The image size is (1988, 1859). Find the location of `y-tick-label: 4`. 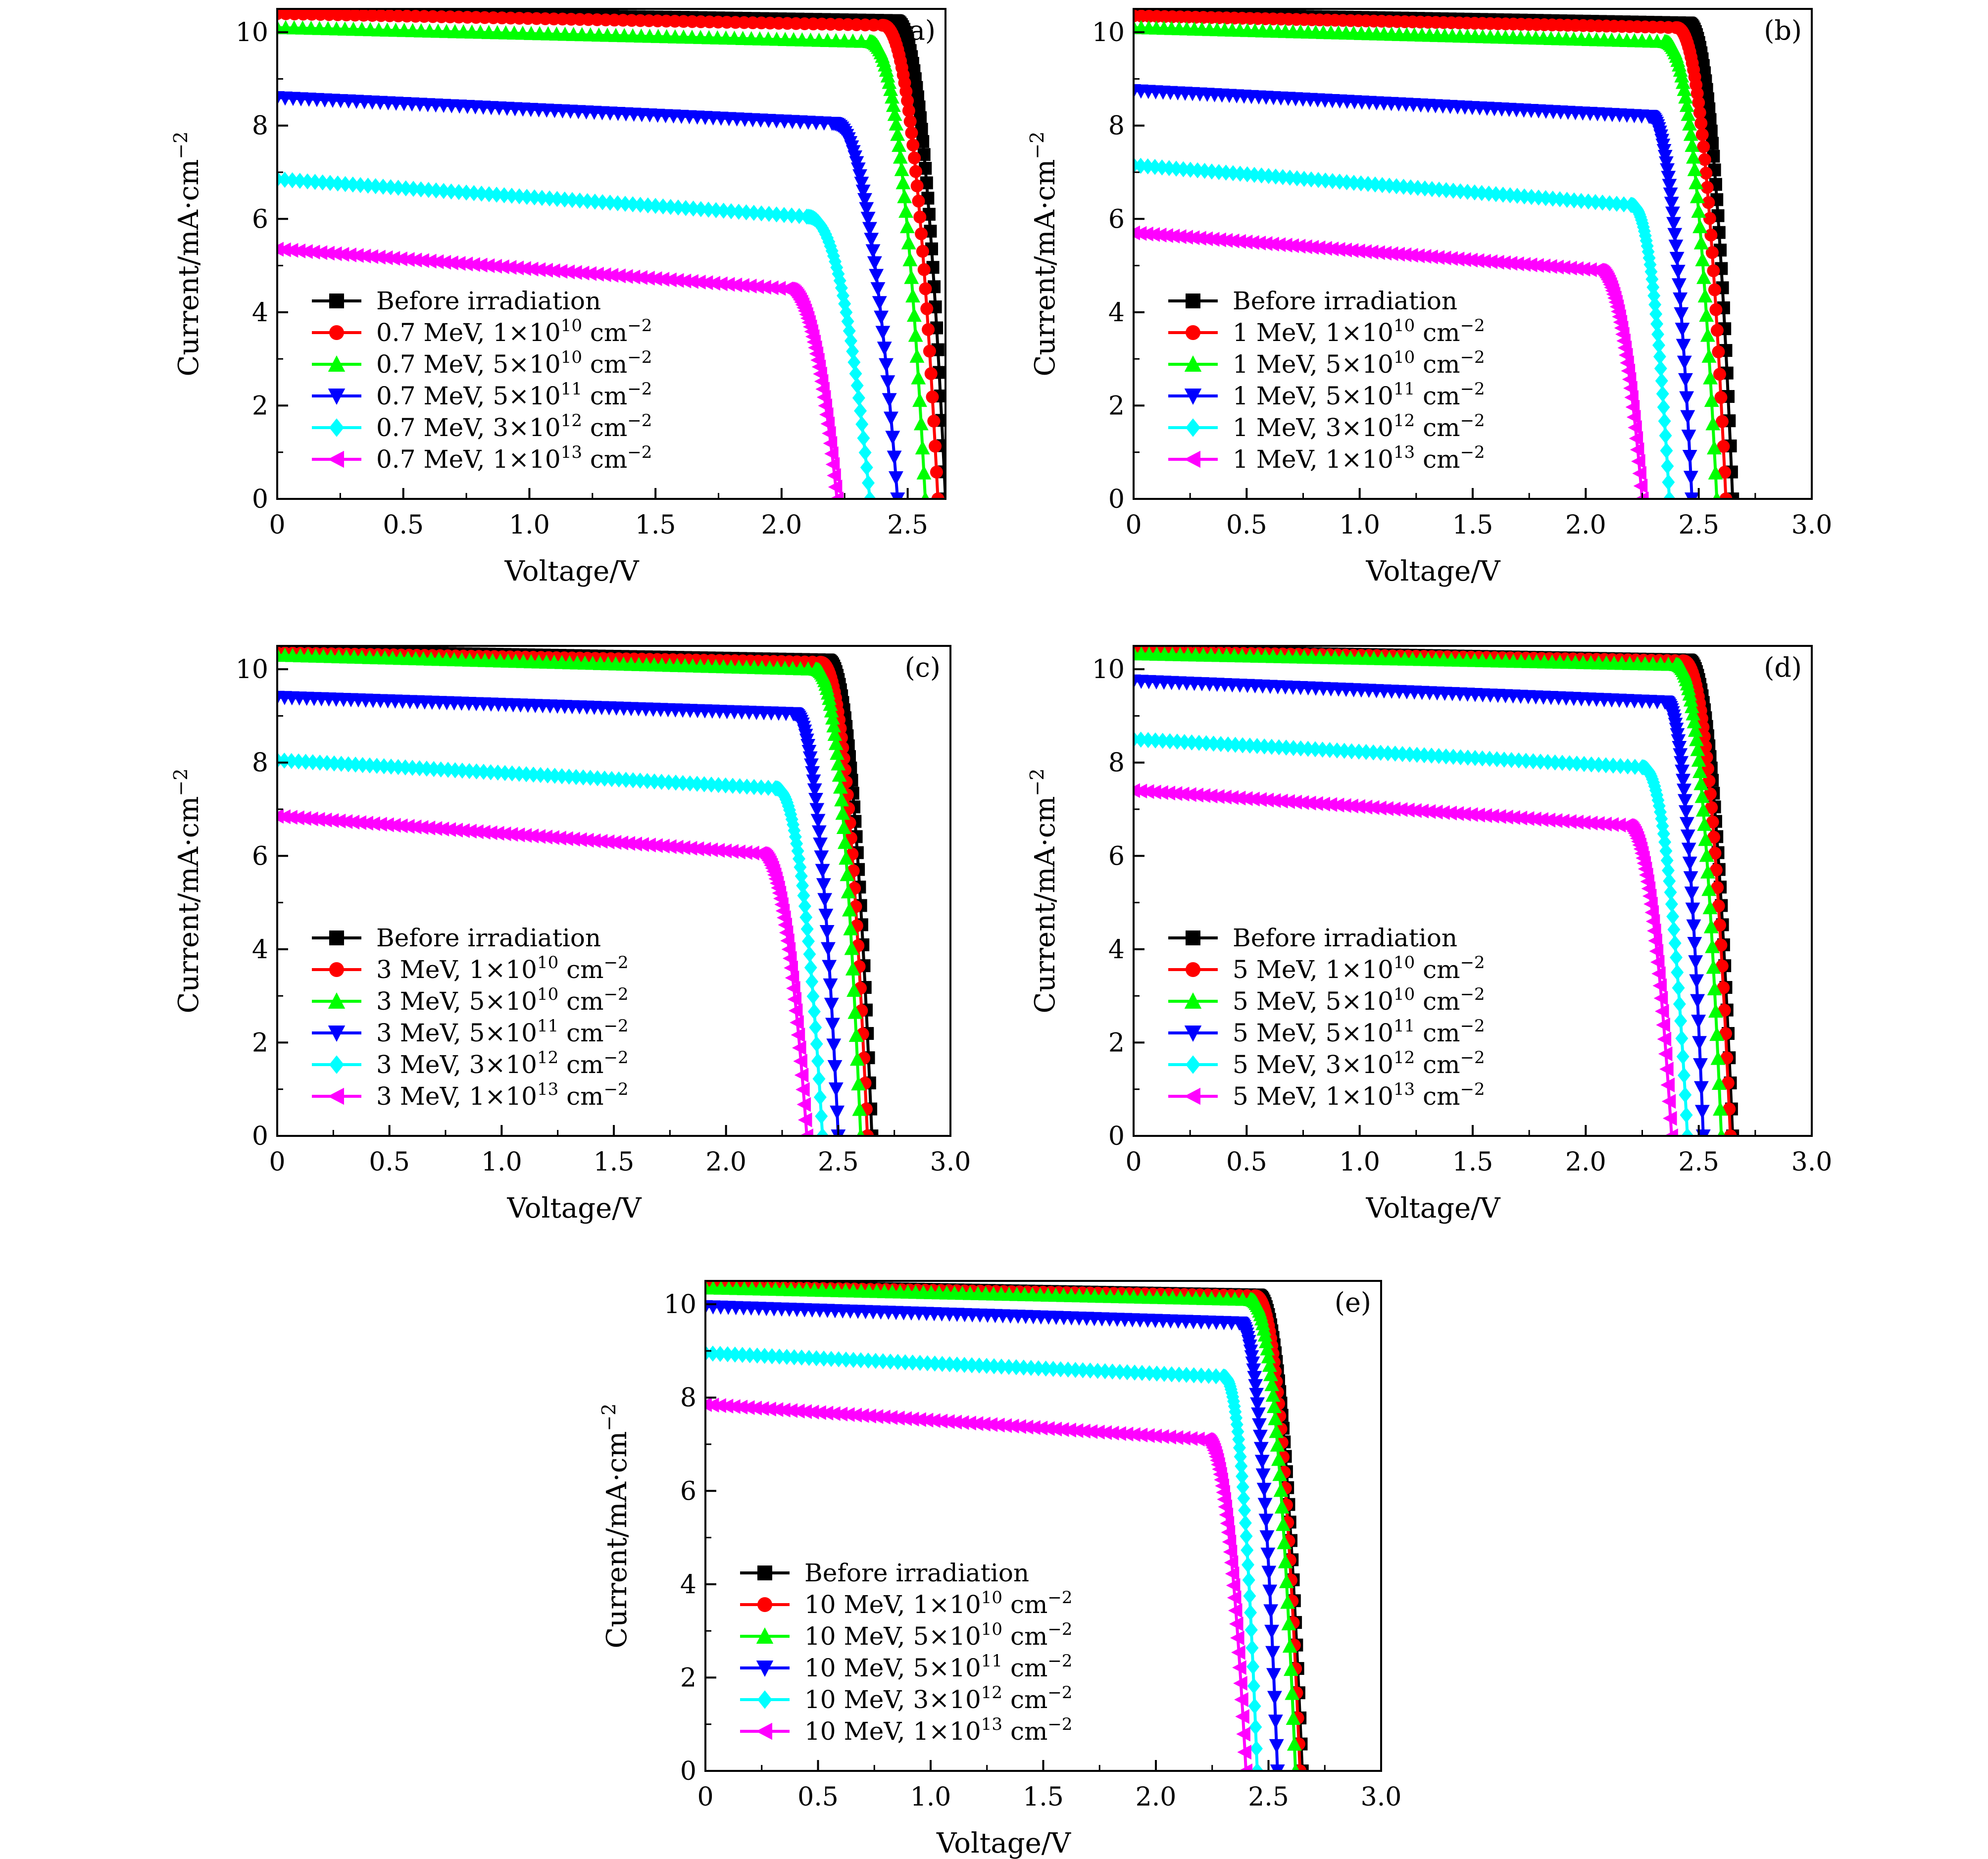

y-tick-label: 4 is located at coordinates (1116, 950).